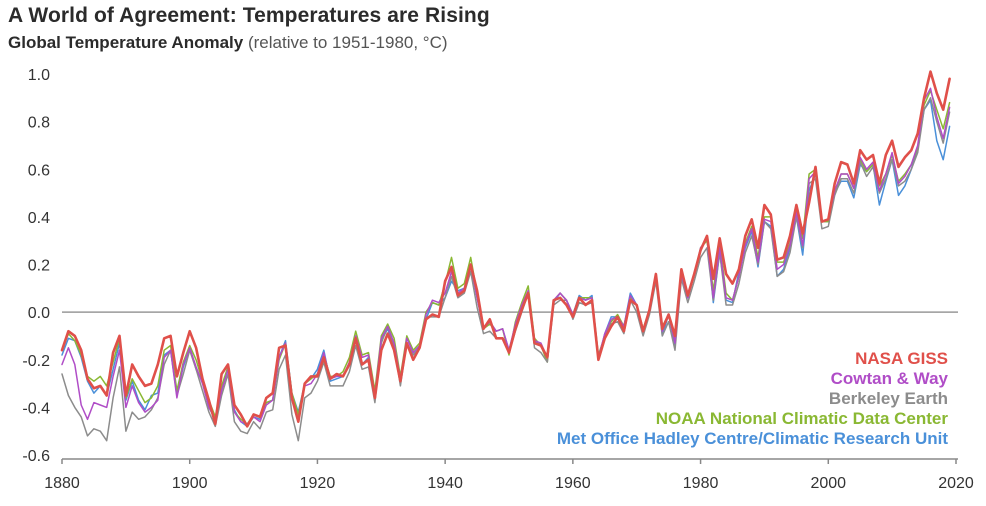 The width and height of the screenshot is (986, 506). Describe the element at coordinates (39, 218) in the screenshot. I see `y-tick-label: 0.4` at that location.